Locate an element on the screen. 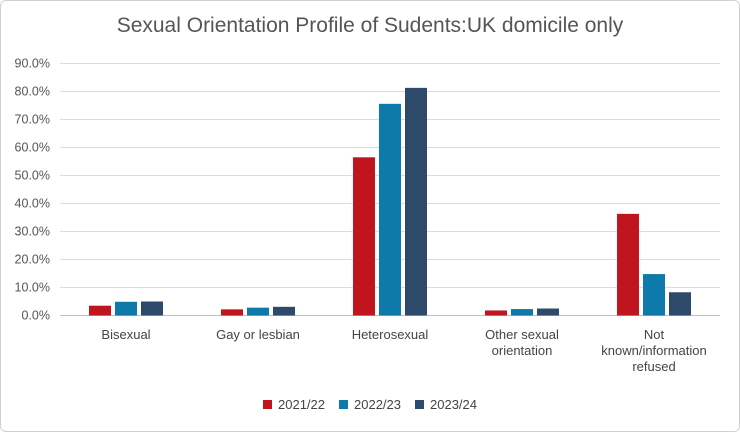  legend-item: 2023/24 is located at coordinates (446, 404).